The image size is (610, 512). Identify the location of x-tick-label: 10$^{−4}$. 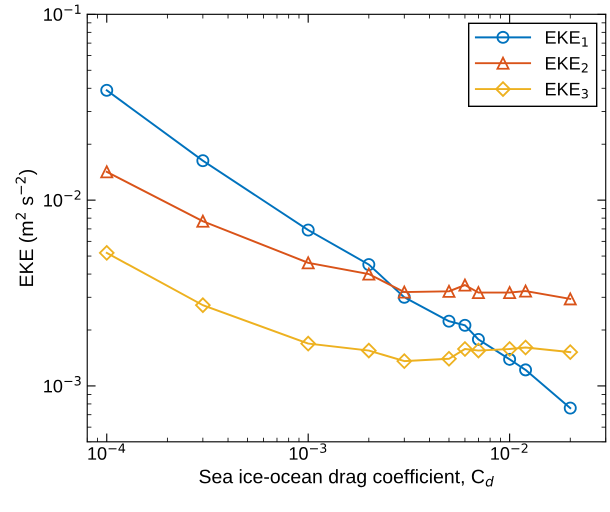
(107, 452).